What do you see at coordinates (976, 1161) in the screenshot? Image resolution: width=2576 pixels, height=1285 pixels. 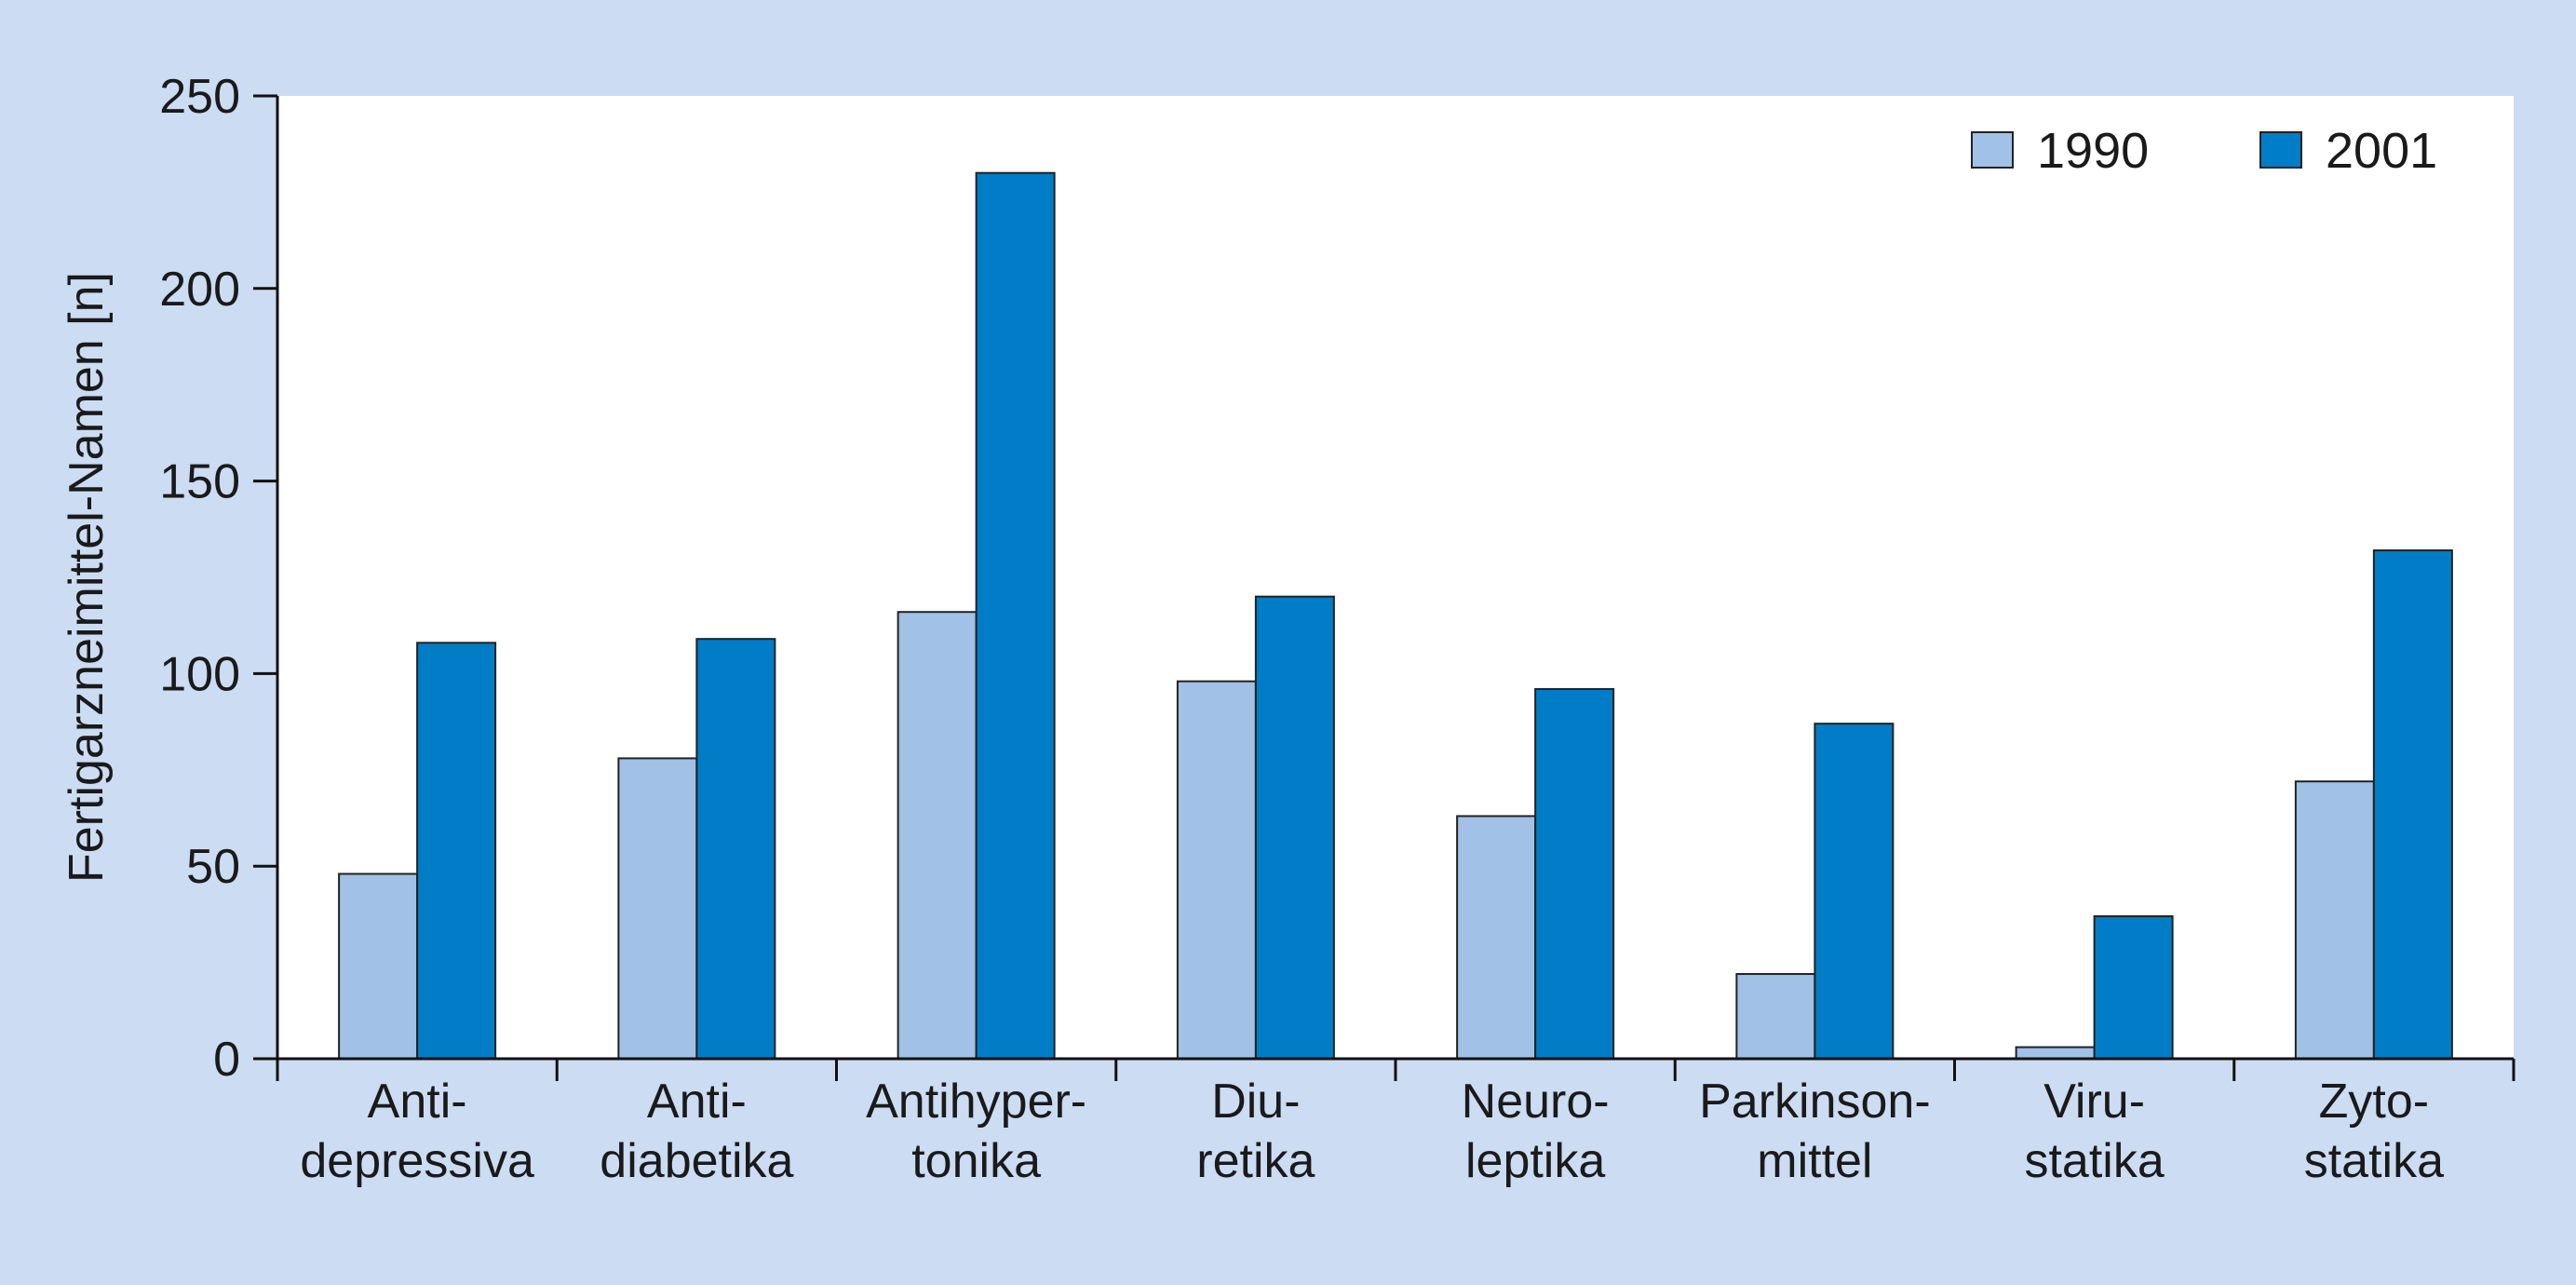 I see `x-tick-label-2-line-1: tonika` at bounding box center [976, 1161].